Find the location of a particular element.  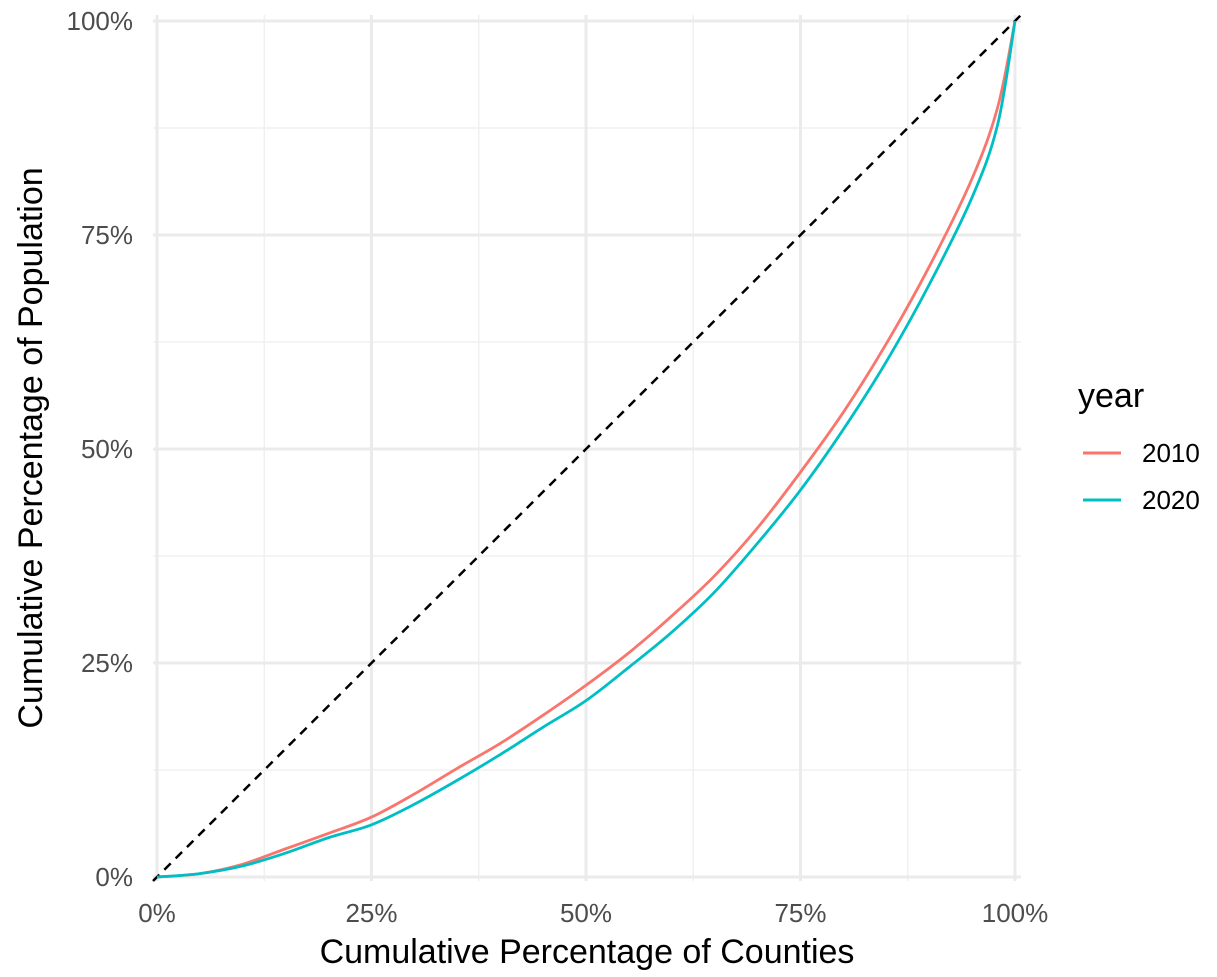

legend-title: year is located at coordinates (1111, 396).